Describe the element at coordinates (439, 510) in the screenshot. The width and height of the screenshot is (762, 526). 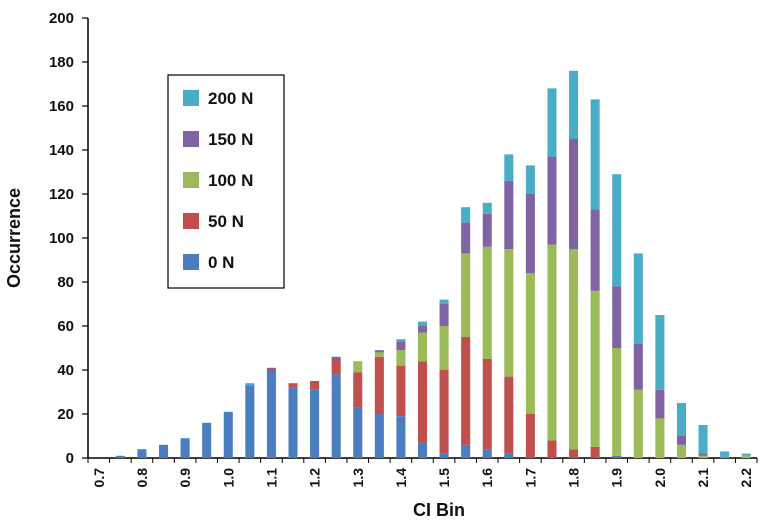
I see `x-axis-title: CI Bin` at that location.